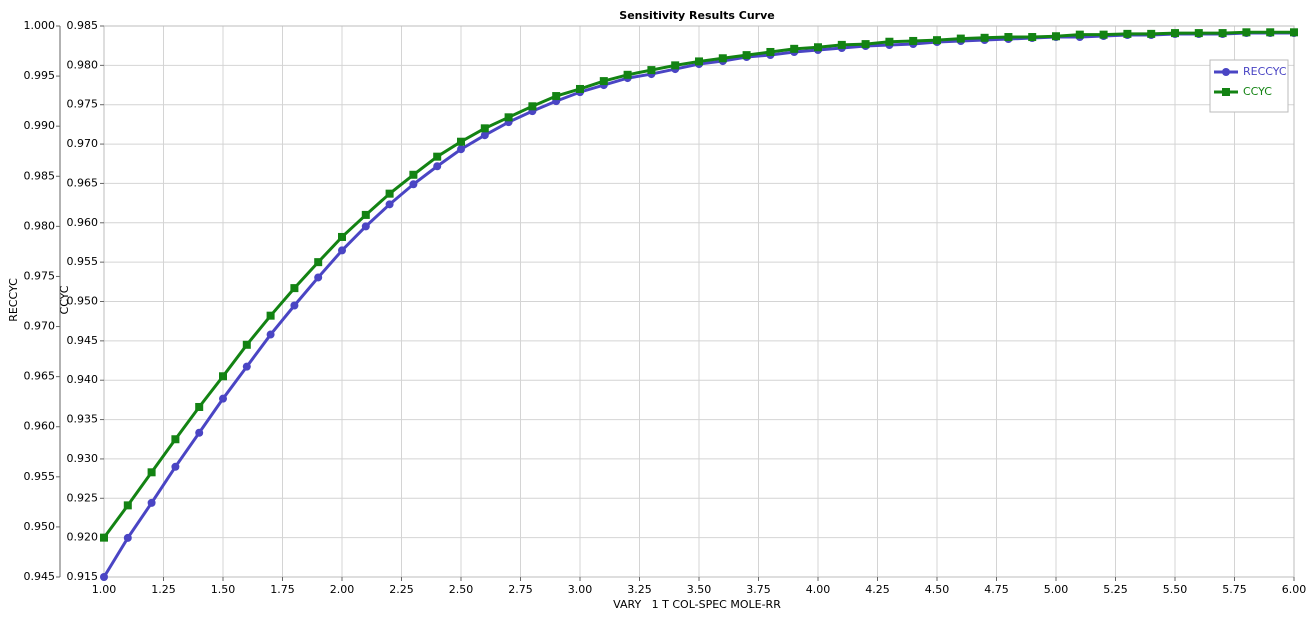 This screenshot has height=618, width=1308. What do you see at coordinates (342, 589) in the screenshot?
I see `x-tick-label: 2.00` at bounding box center [342, 589].